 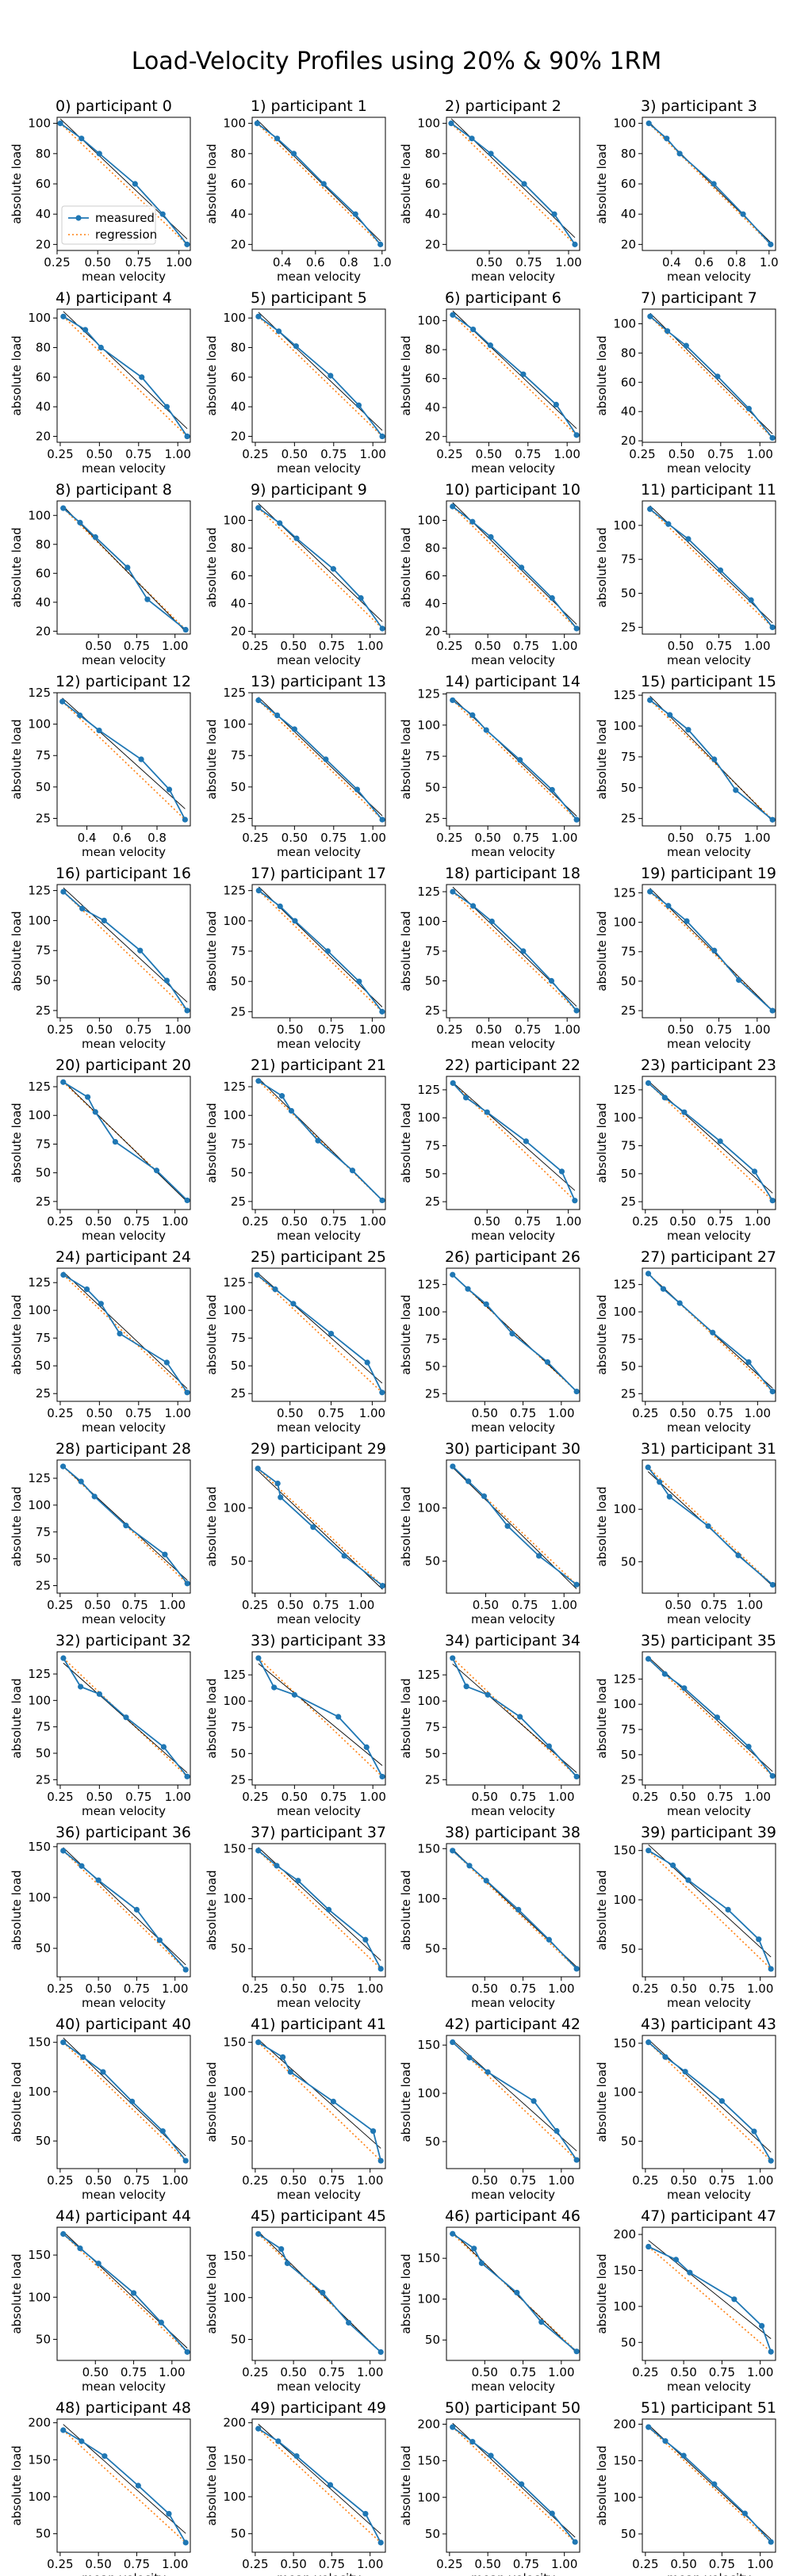 I want to click on x-tick-label: 1.0, so click(x=769, y=262).